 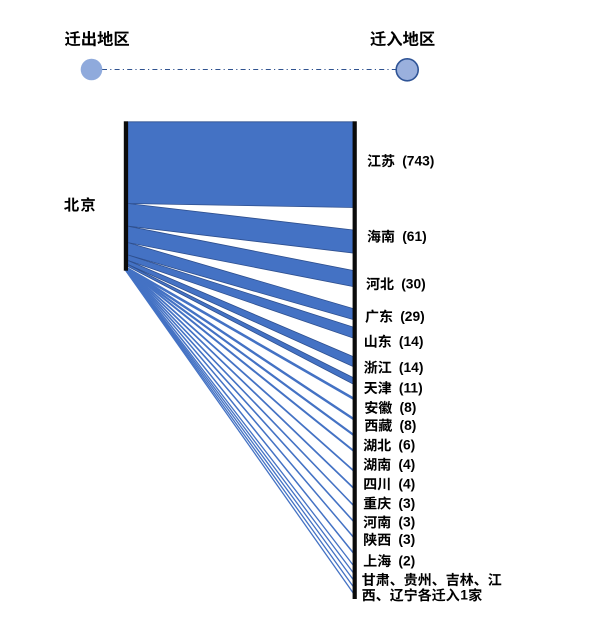 What do you see at coordinates (418, 160) in the screenshot?
I see `svg-text: (743)` at bounding box center [418, 160].